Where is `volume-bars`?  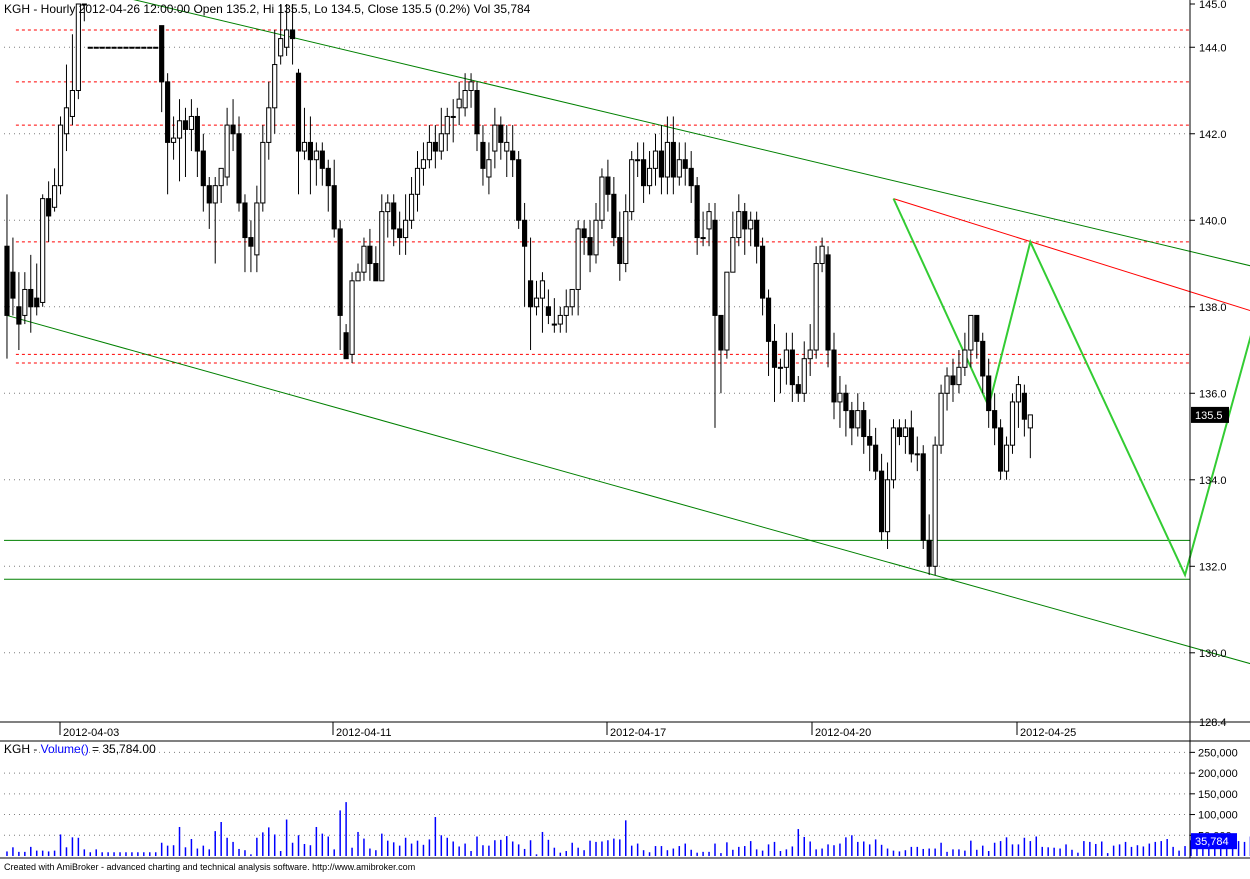 volume-bars is located at coordinates (628, 829).